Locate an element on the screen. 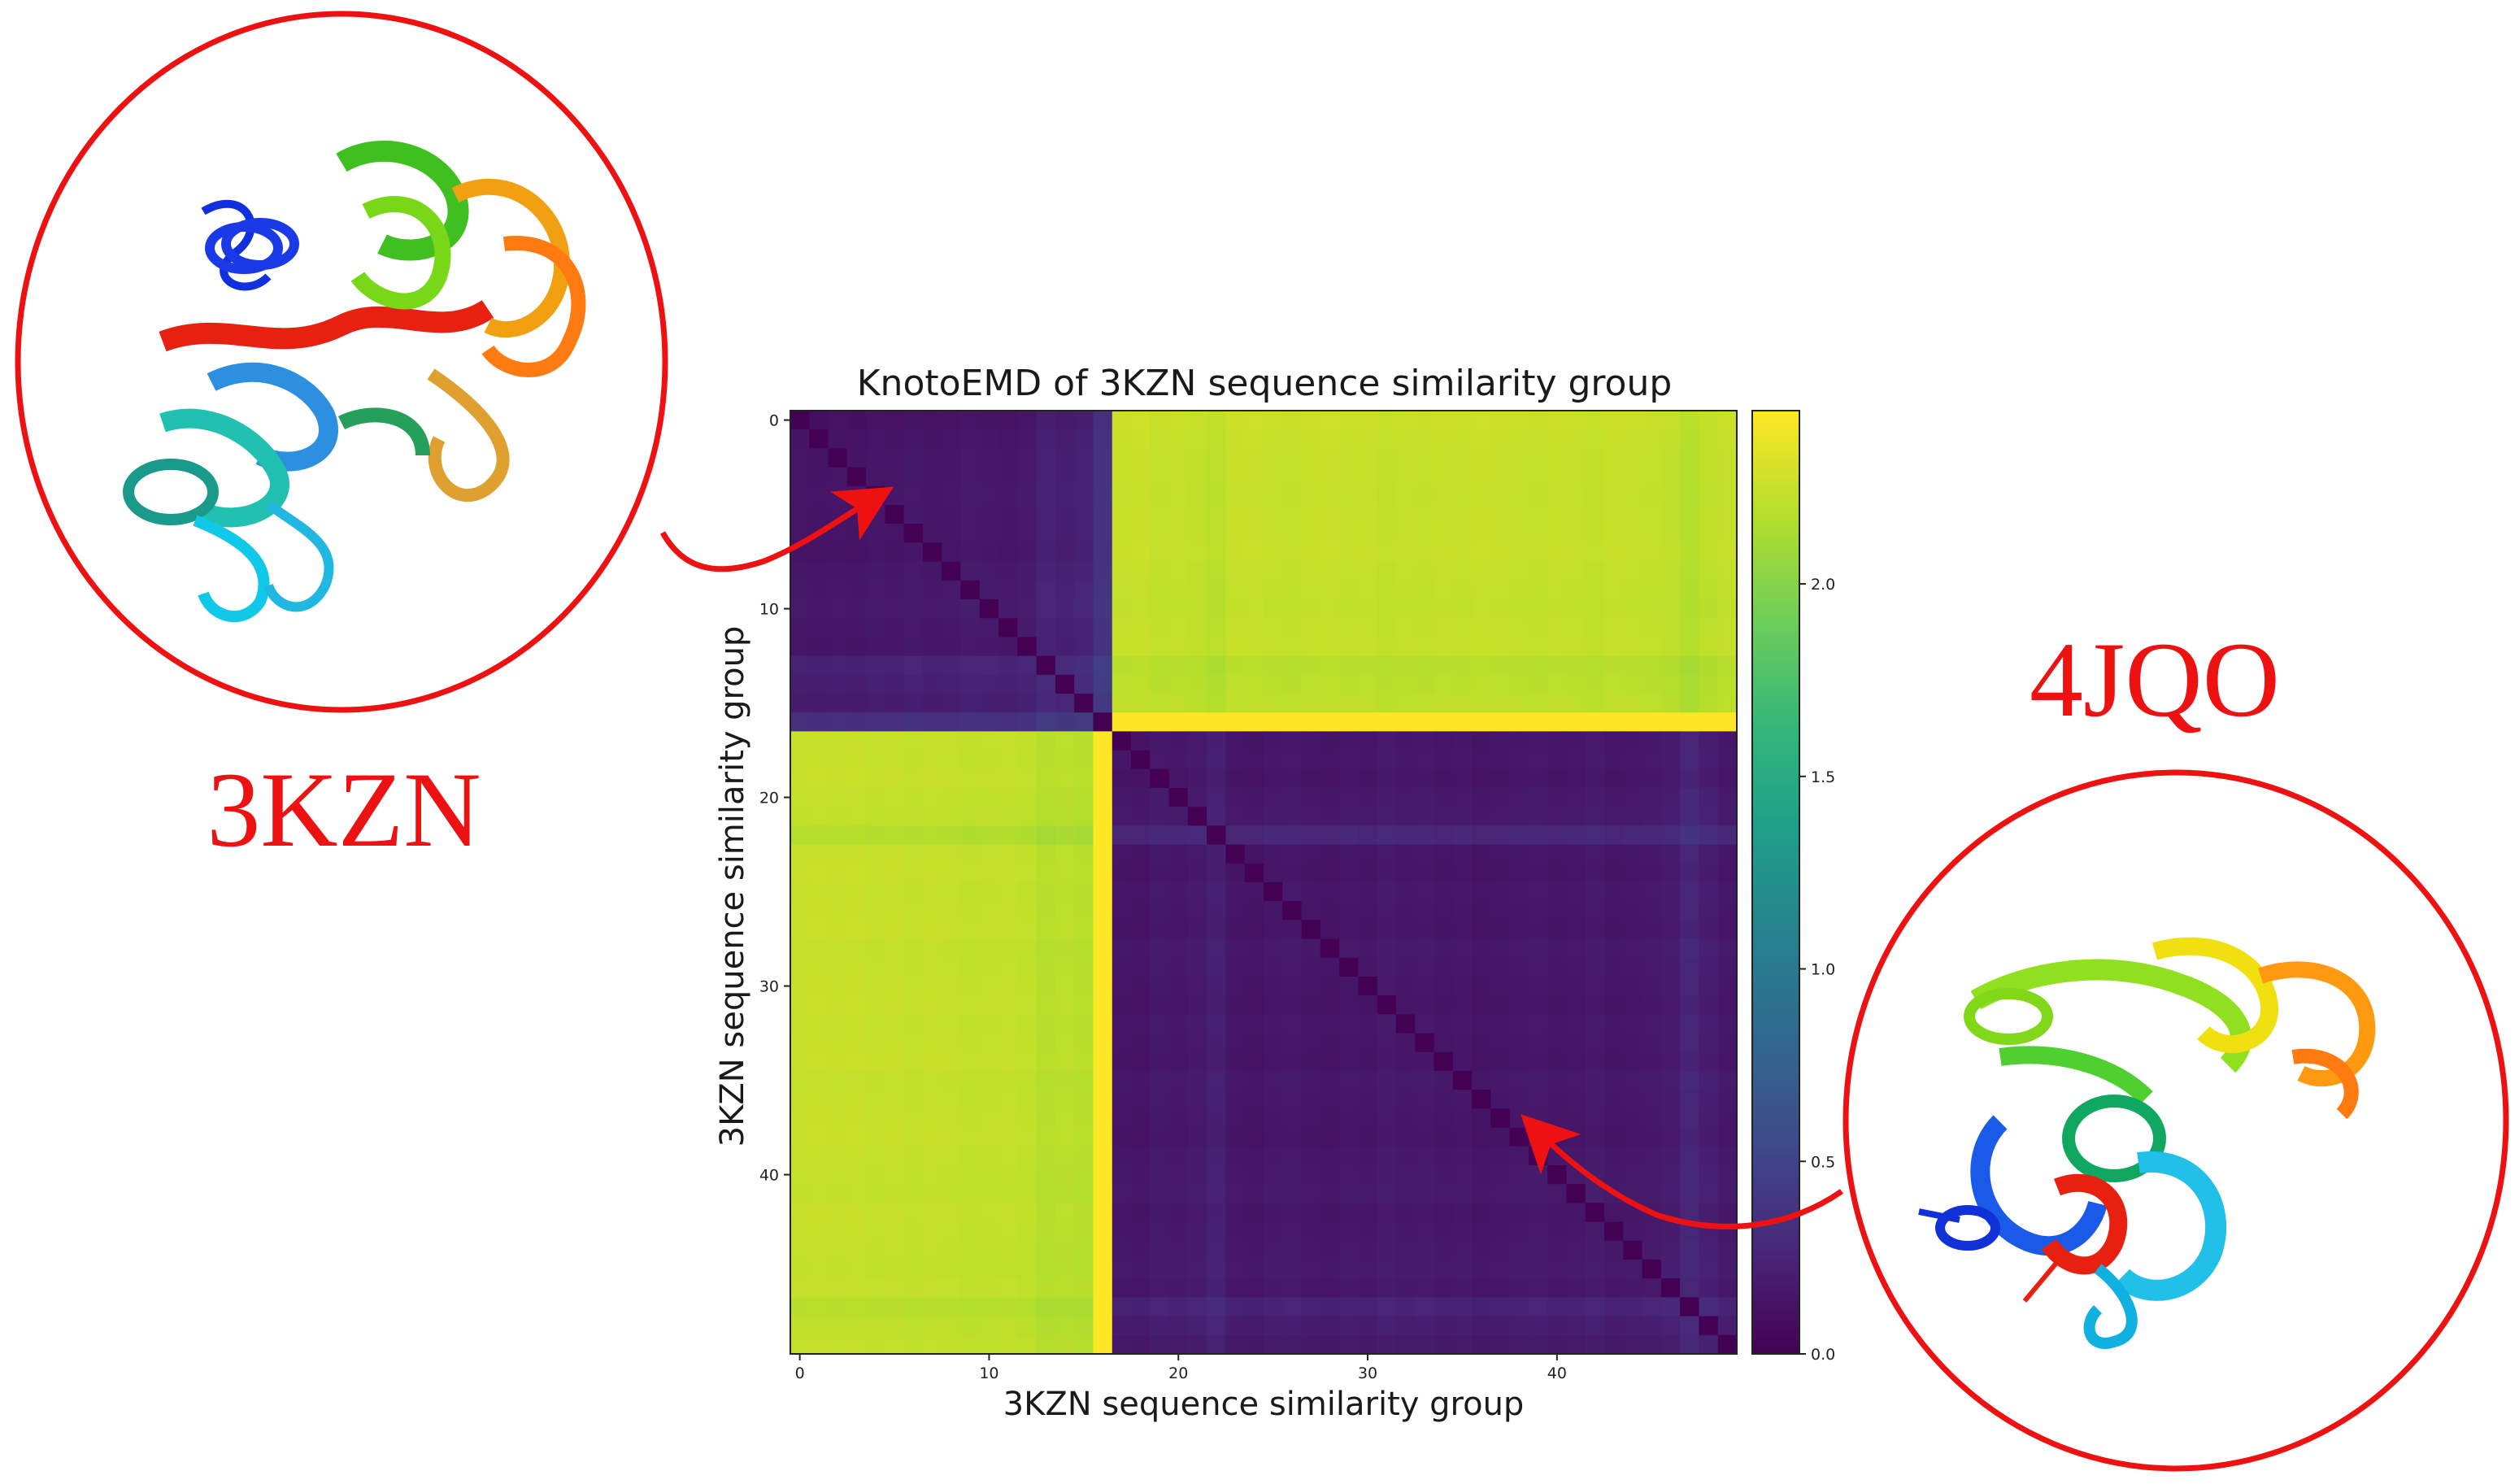  arrow-to-4jqo-block is located at coordinates (1682, 1171).